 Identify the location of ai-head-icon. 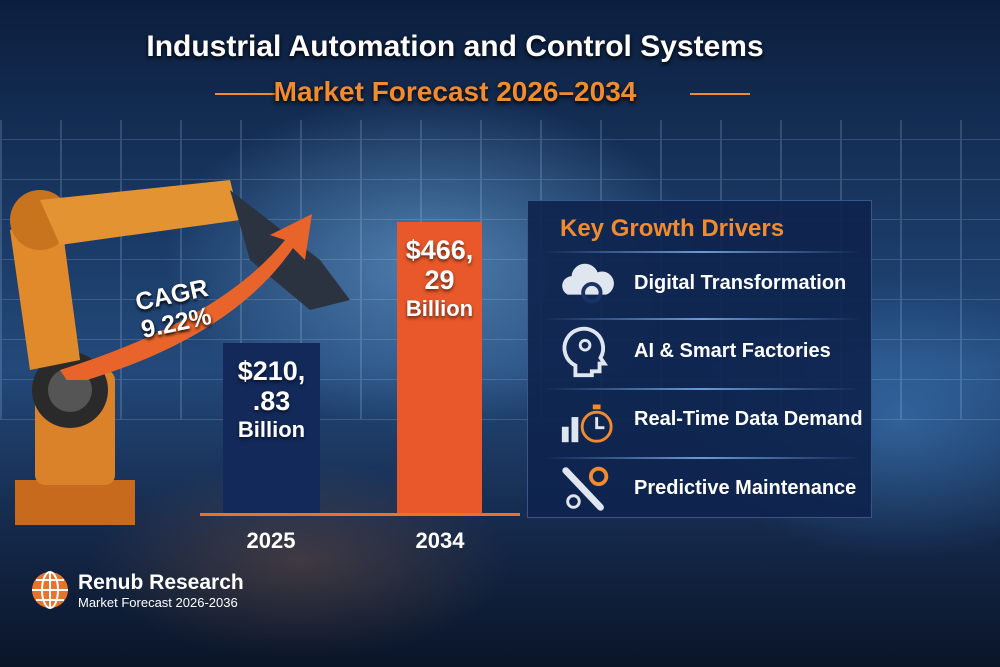
(585, 352).